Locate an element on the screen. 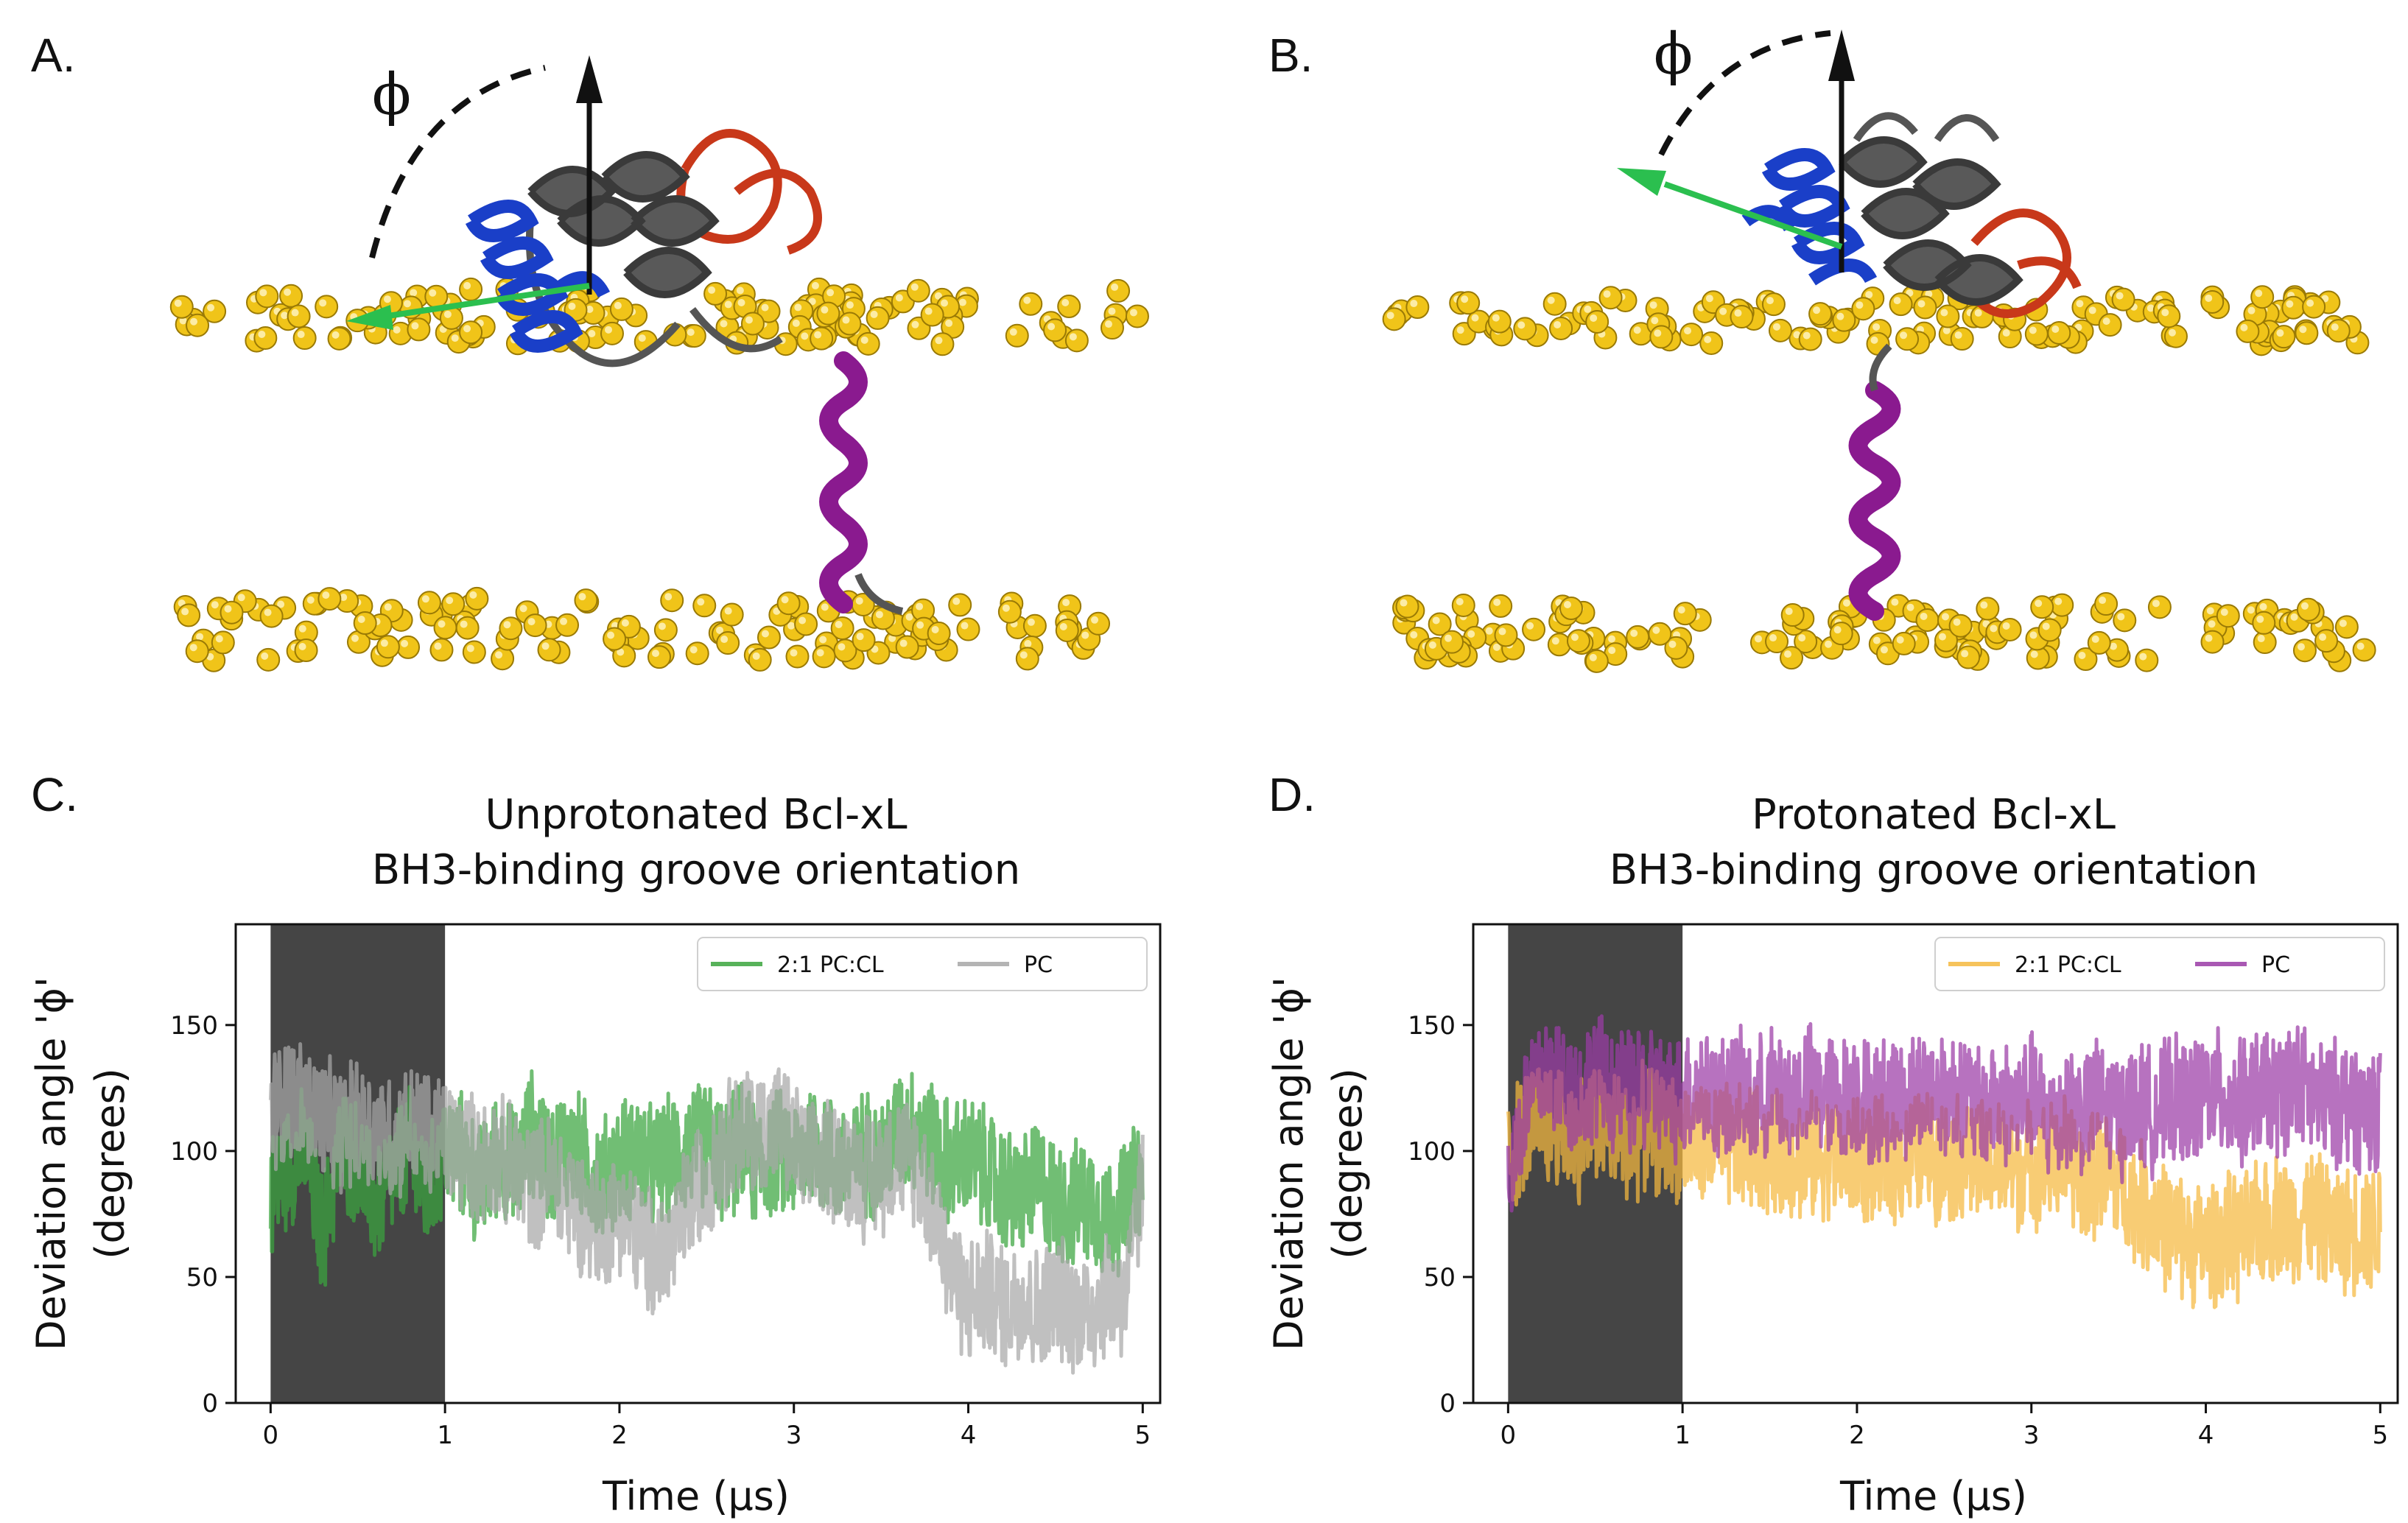  y-tick-label: 100 is located at coordinates (194, 1152).